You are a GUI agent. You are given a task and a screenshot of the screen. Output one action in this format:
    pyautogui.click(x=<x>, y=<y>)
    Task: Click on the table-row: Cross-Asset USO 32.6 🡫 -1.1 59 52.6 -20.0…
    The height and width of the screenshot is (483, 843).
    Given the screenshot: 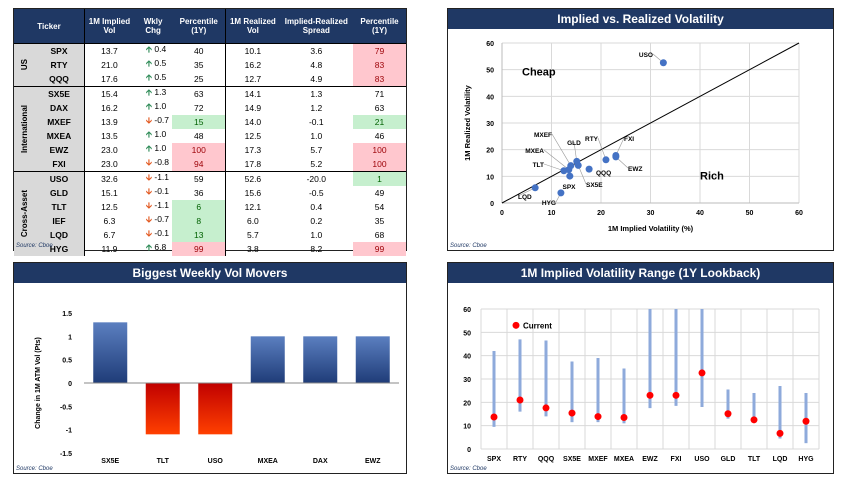 What is the action you would take?
    pyautogui.click(x=210, y=213)
    